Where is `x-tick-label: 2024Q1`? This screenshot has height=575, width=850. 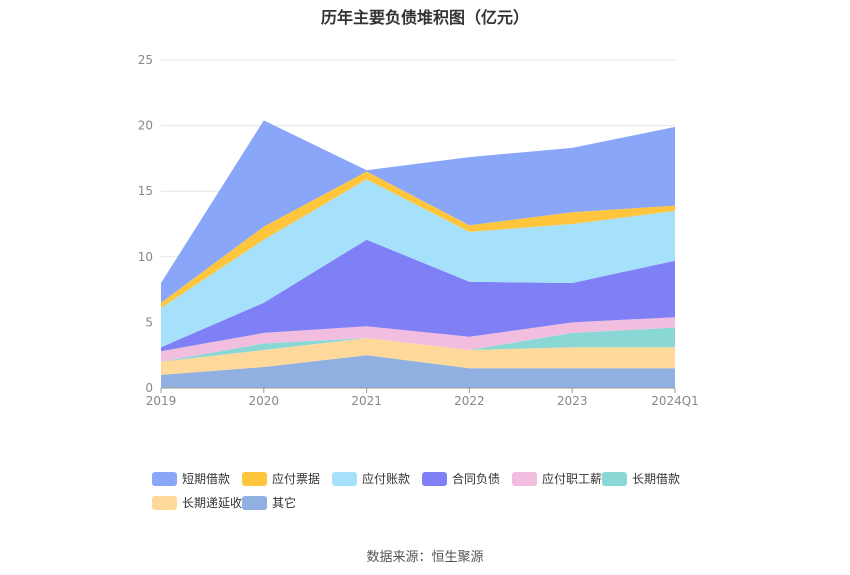 x-tick-label: 2024Q1 is located at coordinates (675, 401).